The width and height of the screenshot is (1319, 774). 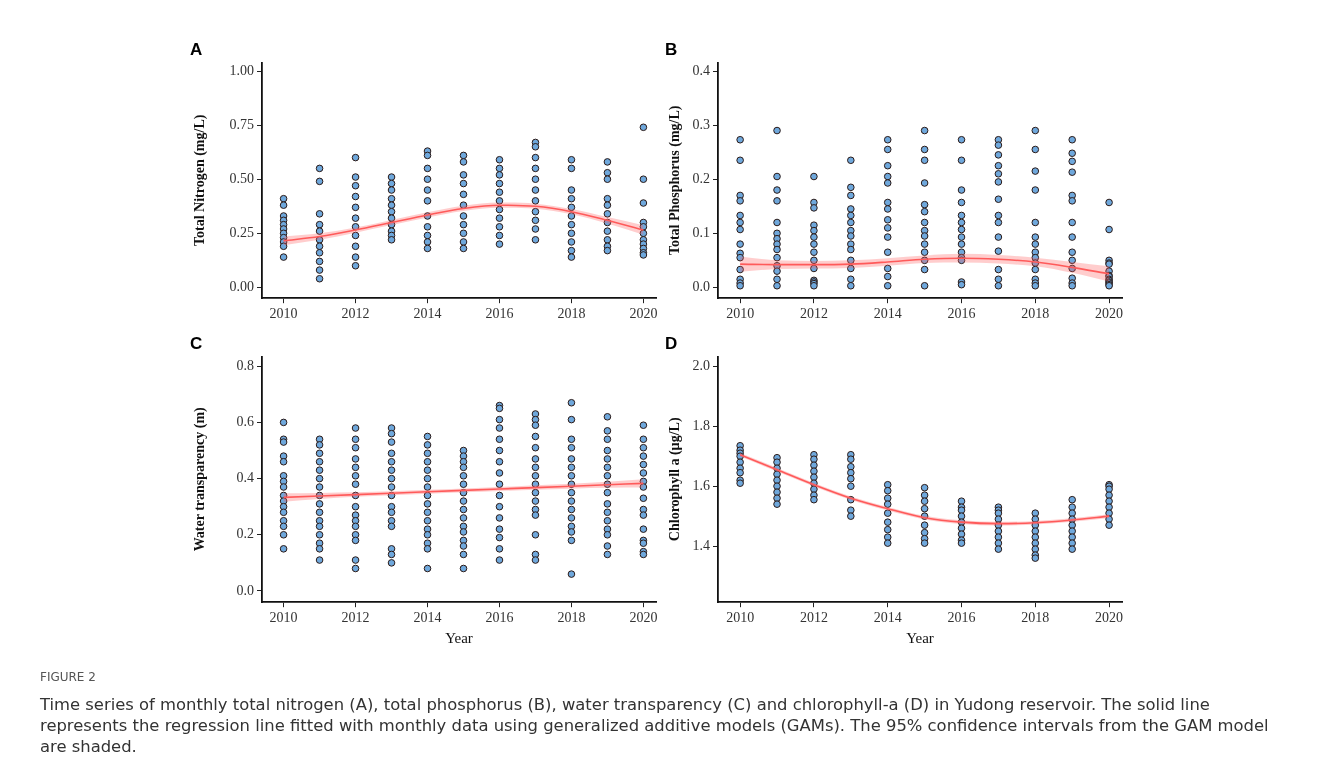 I want to click on y-tick-label: 0.6, so click(x=245, y=422).